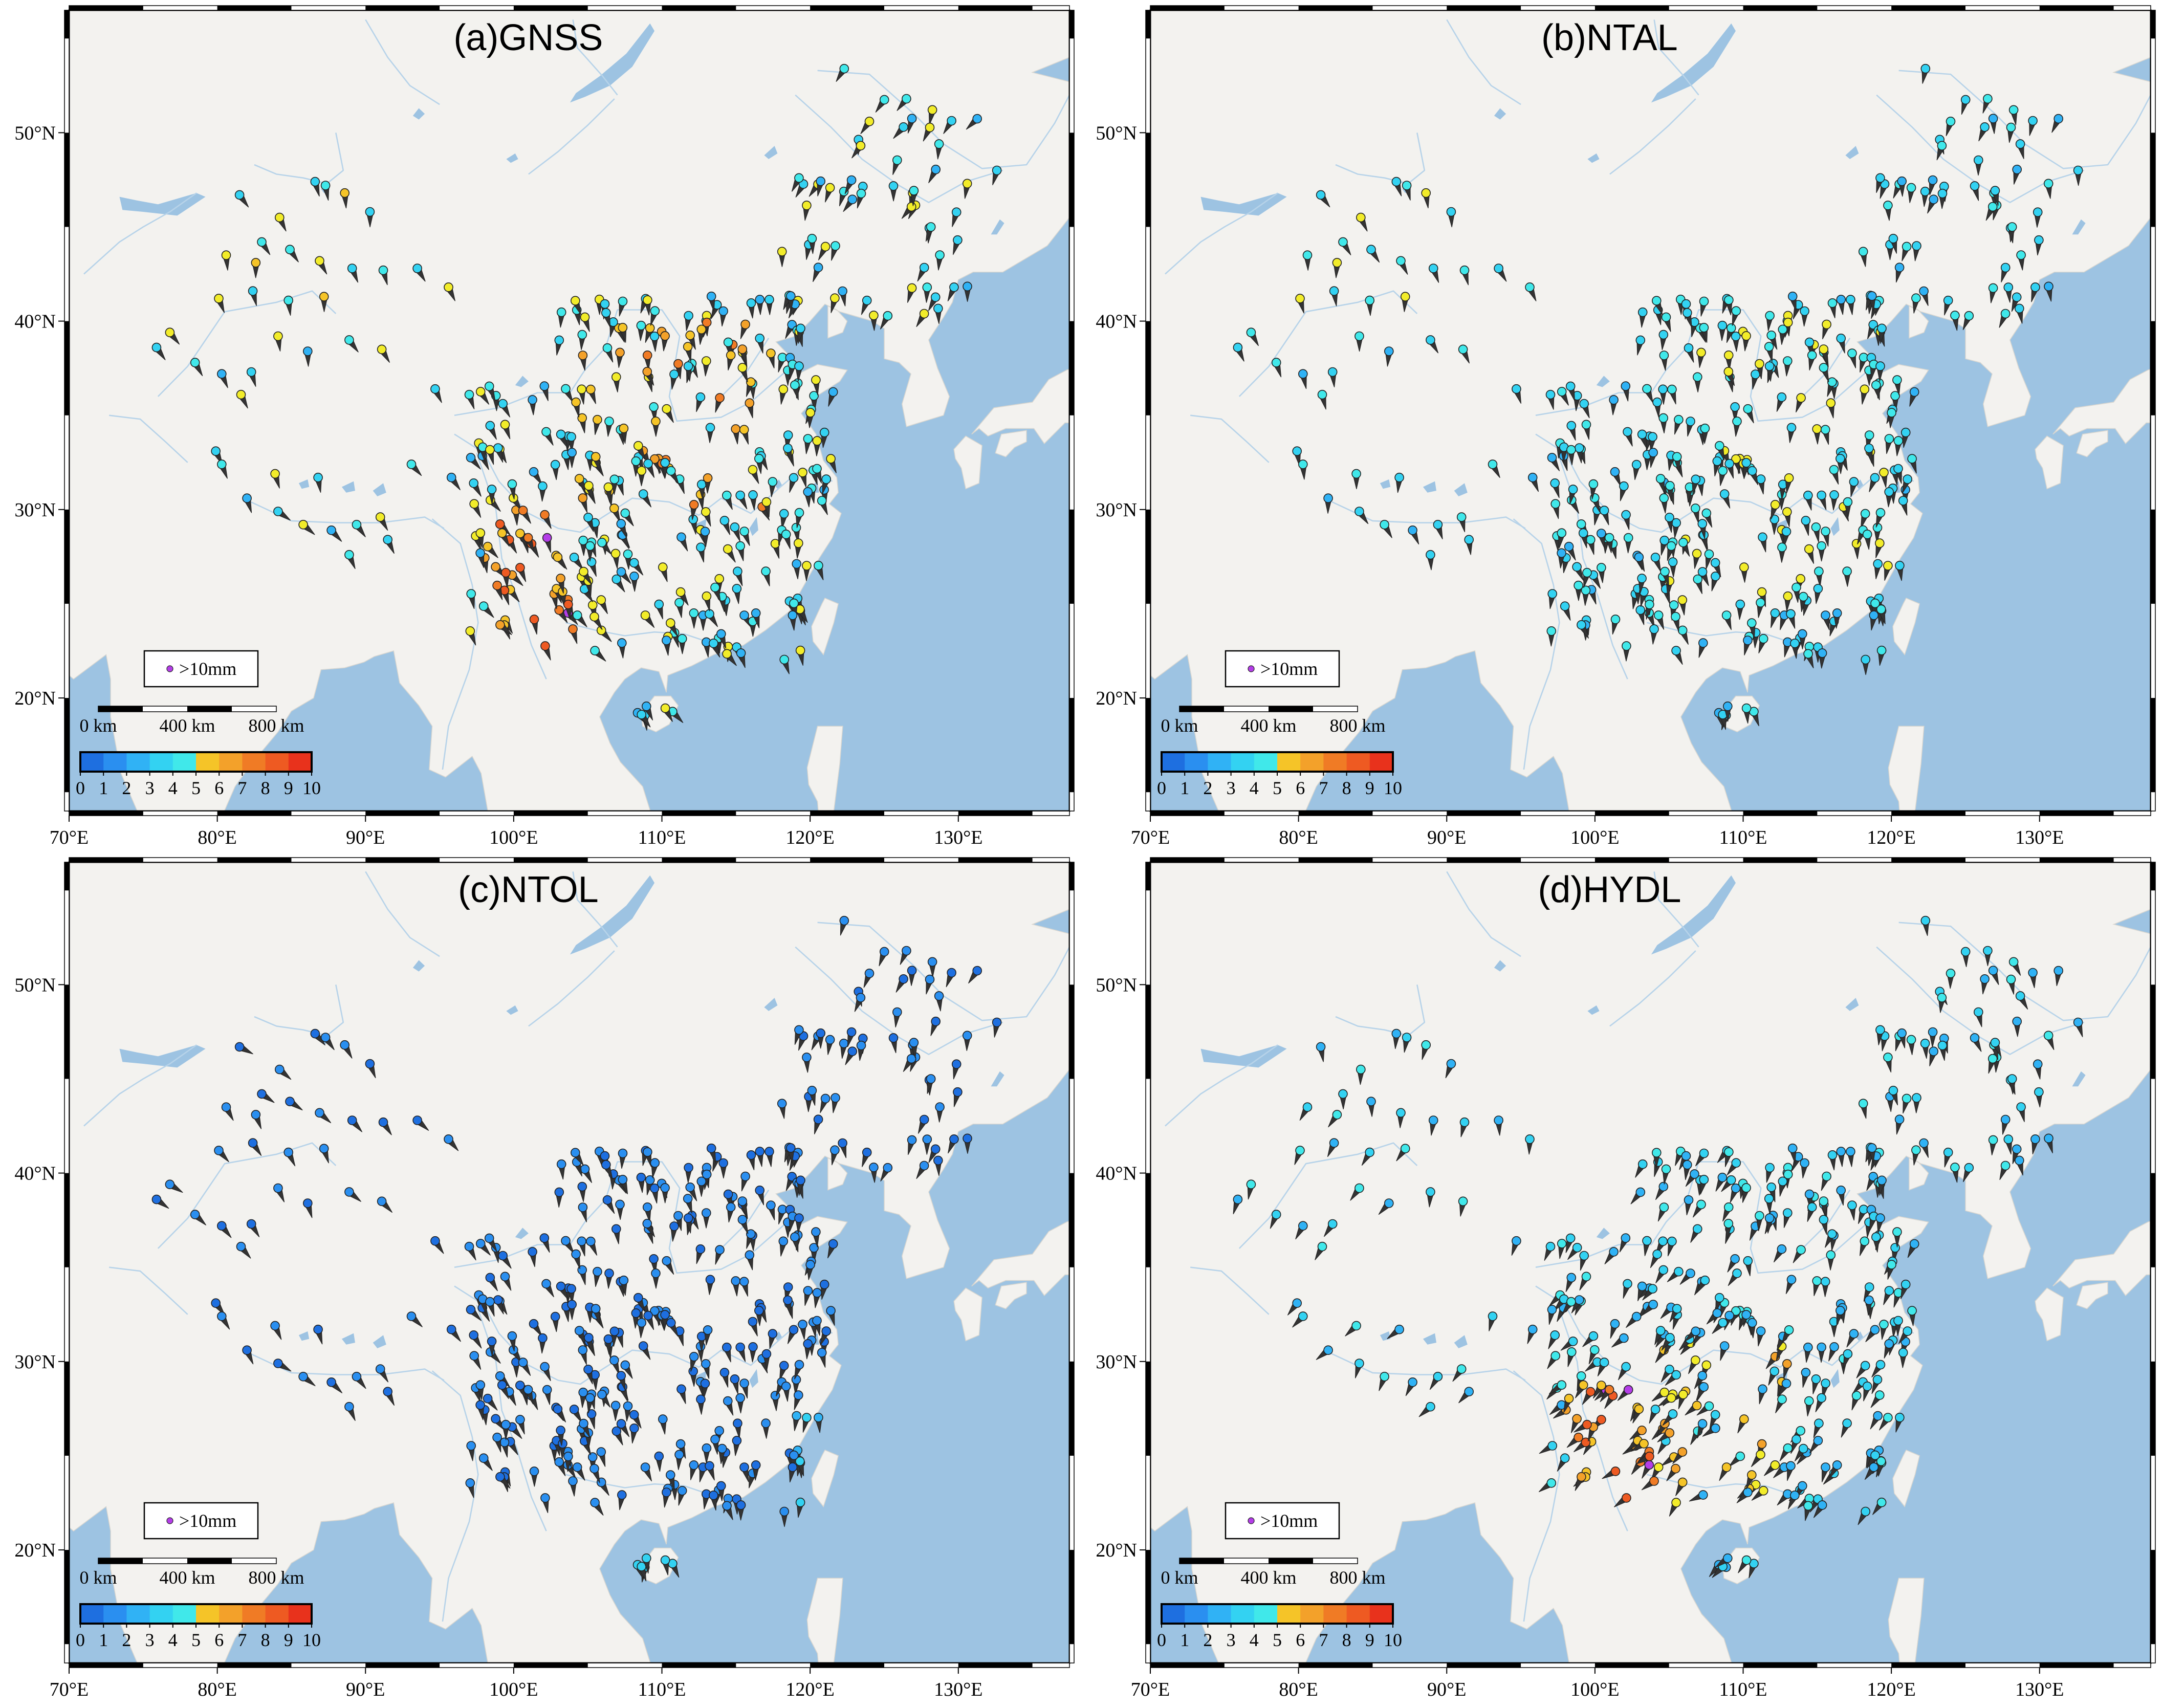 The image size is (2163, 1708). What do you see at coordinates (1312, 762) in the screenshot?
I see `colorbar-segment` at bounding box center [1312, 762].